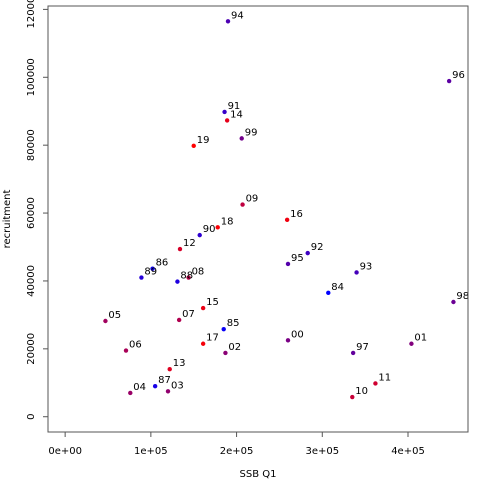 The width and height of the screenshot is (480, 480). What do you see at coordinates (258, 474) in the screenshot?
I see `x-axis-title: SSB Q1` at bounding box center [258, 474].